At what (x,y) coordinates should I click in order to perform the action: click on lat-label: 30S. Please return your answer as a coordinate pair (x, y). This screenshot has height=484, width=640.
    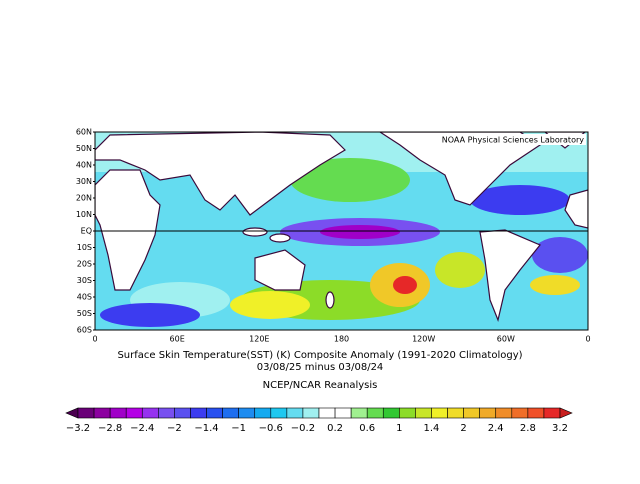
    Looking at the image, I should click on (84, 280).